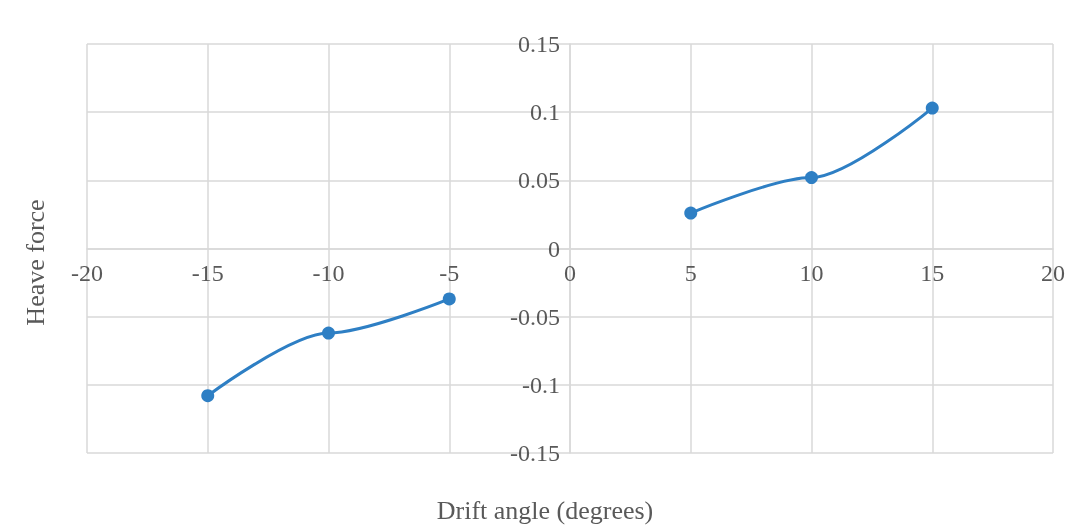  I want to click on y-tick-label: 0.1, so click(545, 112).